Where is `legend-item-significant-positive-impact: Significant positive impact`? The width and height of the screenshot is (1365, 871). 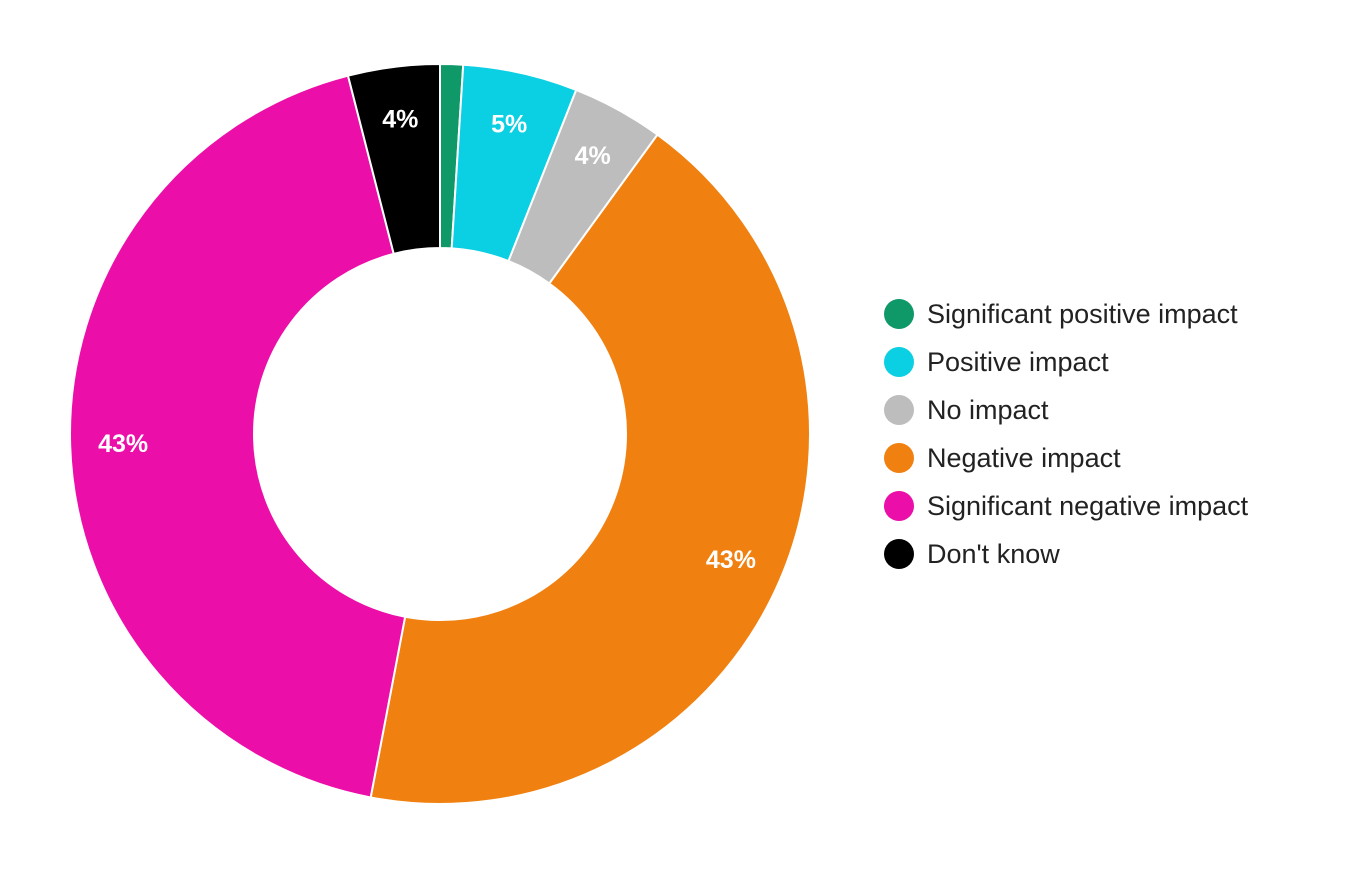
legend-item-significant-positive-impact: Significant positive impact is located at coordinates (1066, 314).